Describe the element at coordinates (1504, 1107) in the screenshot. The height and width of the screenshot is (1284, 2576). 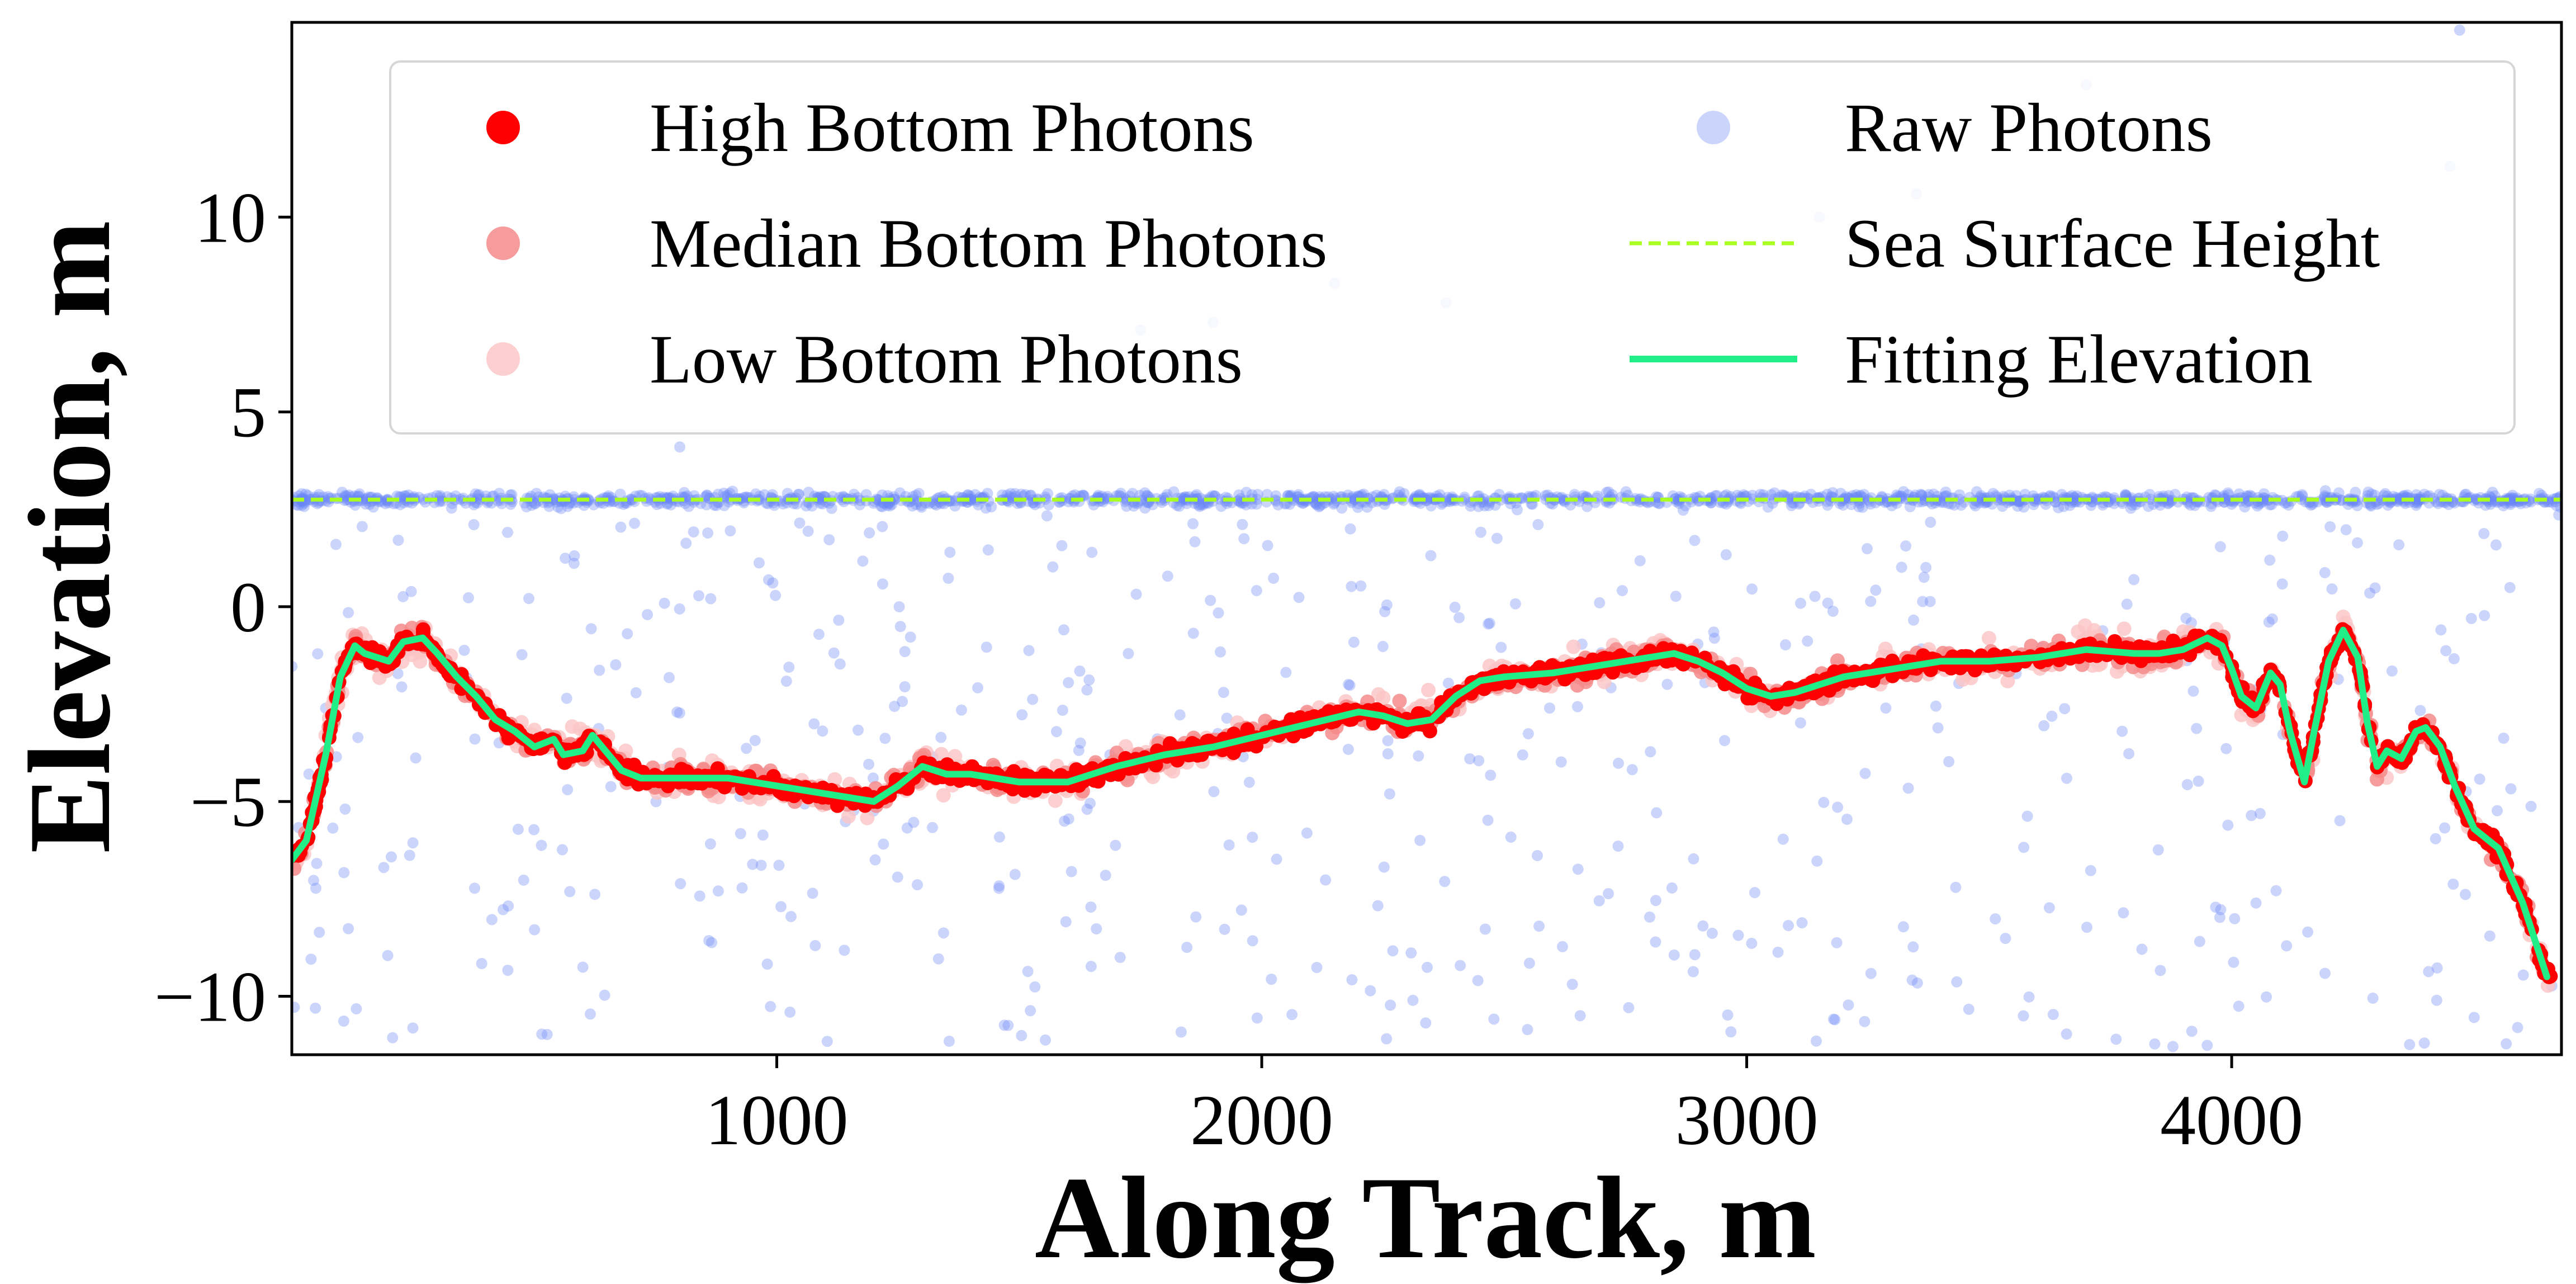
I see `x-axis-ticks: 1000 2000 3000 4000` at that location.